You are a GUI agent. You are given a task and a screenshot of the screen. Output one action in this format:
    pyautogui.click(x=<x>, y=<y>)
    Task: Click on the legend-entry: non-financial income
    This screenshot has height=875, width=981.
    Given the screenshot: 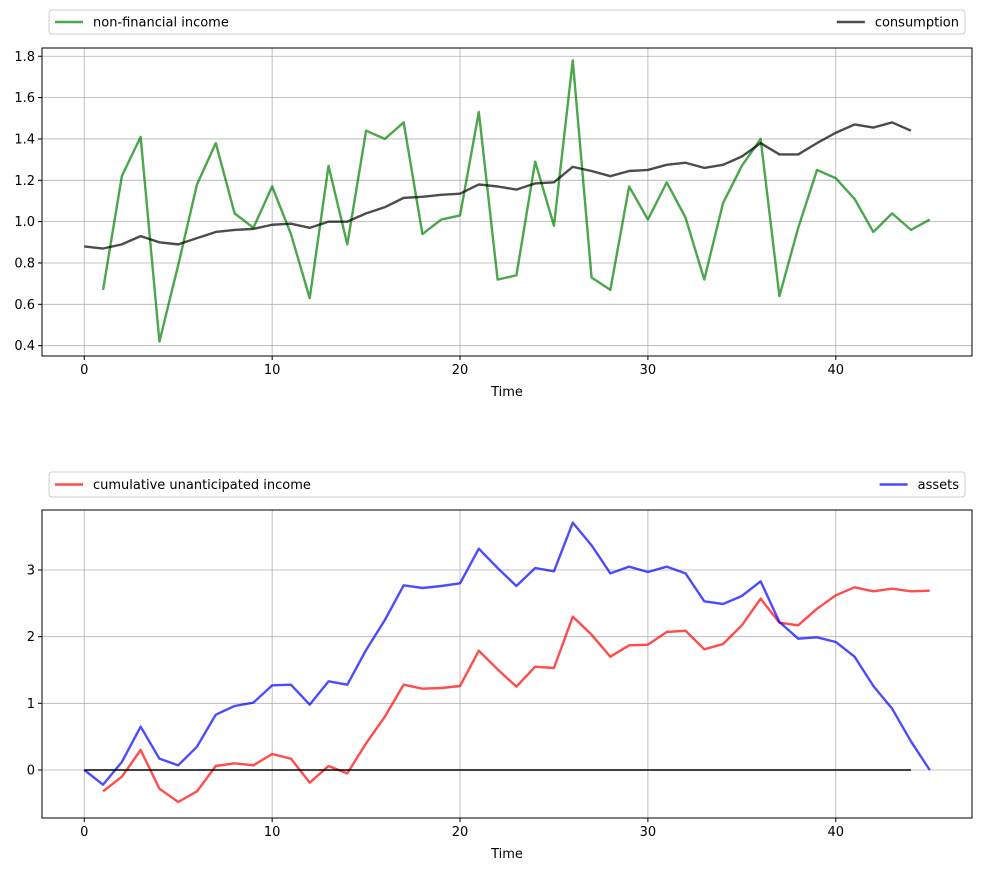 What is the action you would take?
    pyautogui.click(x=142, y=23)
    